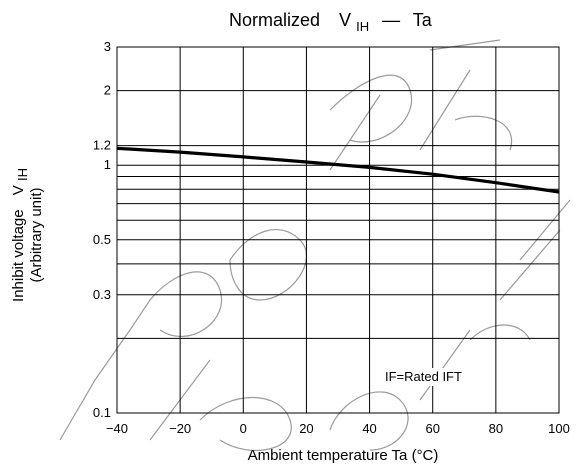  What do you see at coordinates (369, 428) in the screenshot?
I see `x-tick-label: 40` at bounding box center [369, 428].